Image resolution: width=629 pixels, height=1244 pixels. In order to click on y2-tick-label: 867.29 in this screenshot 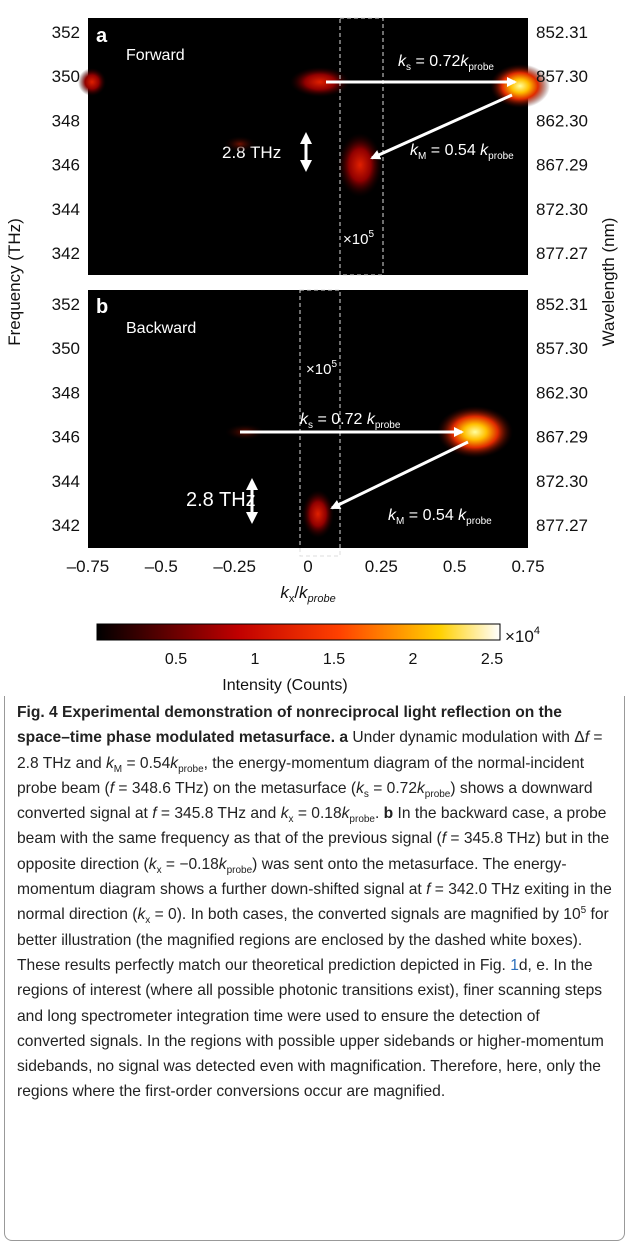, I will do `click(562, 437)`.